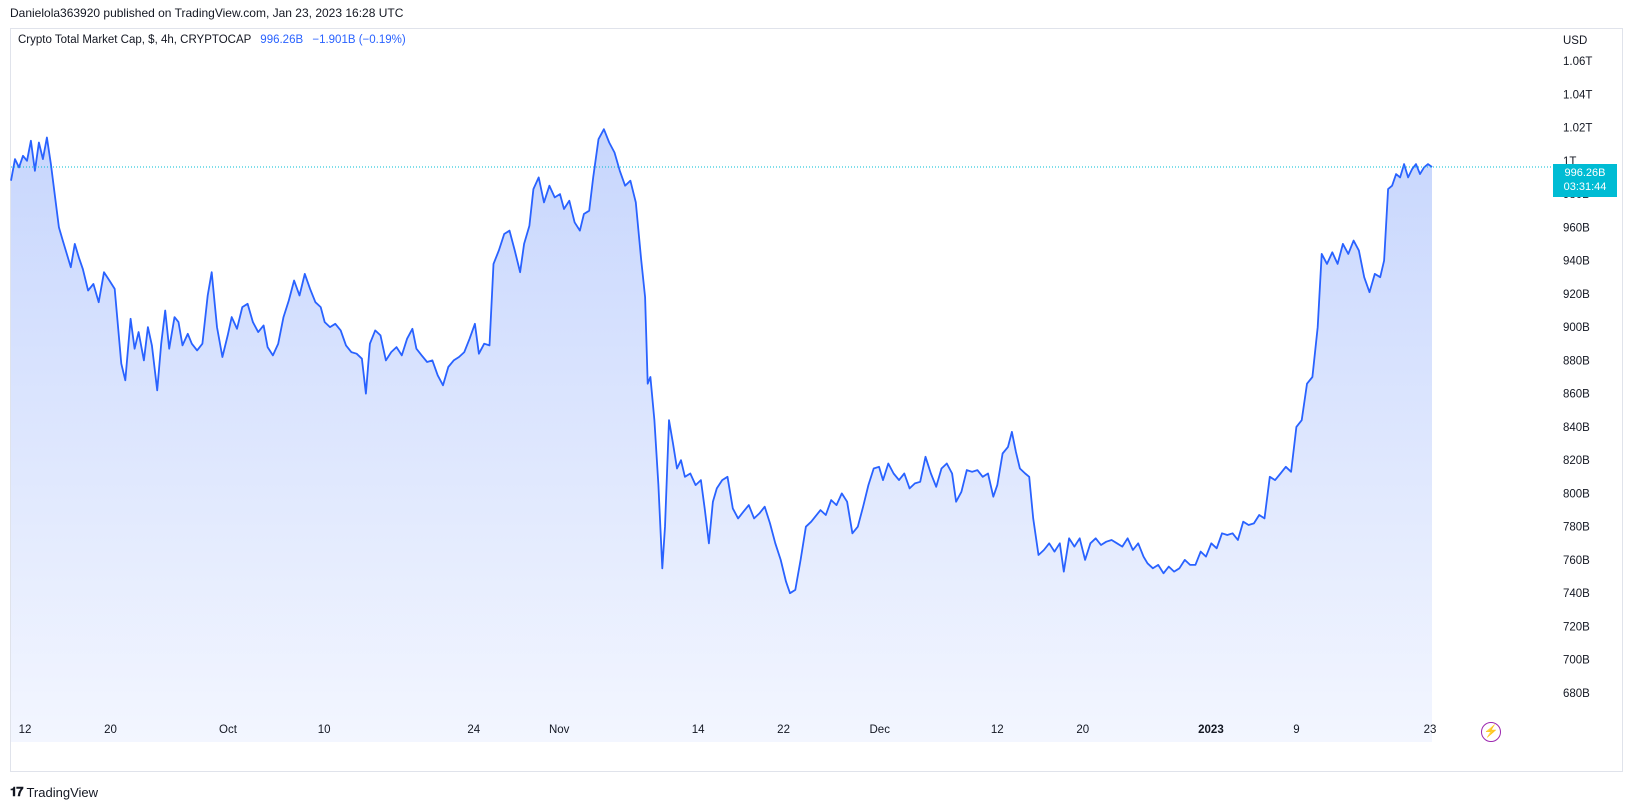  I want to click on y-tick-label: 1.06T, so click(1577, 62).